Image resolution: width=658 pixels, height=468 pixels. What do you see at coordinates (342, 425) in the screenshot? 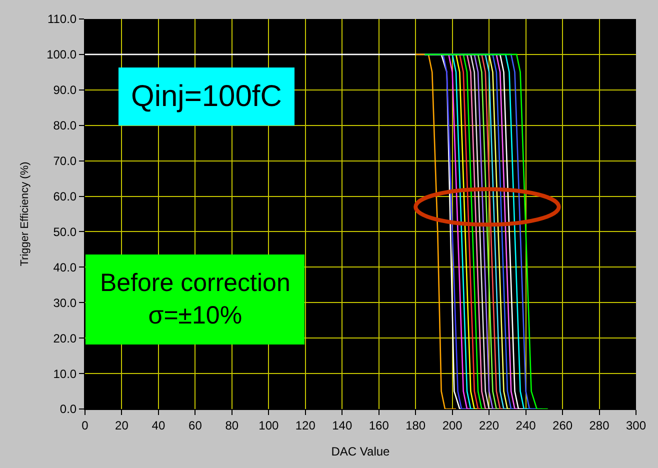
I see `x-tick-label: 140` at bounding box center [342, 425].